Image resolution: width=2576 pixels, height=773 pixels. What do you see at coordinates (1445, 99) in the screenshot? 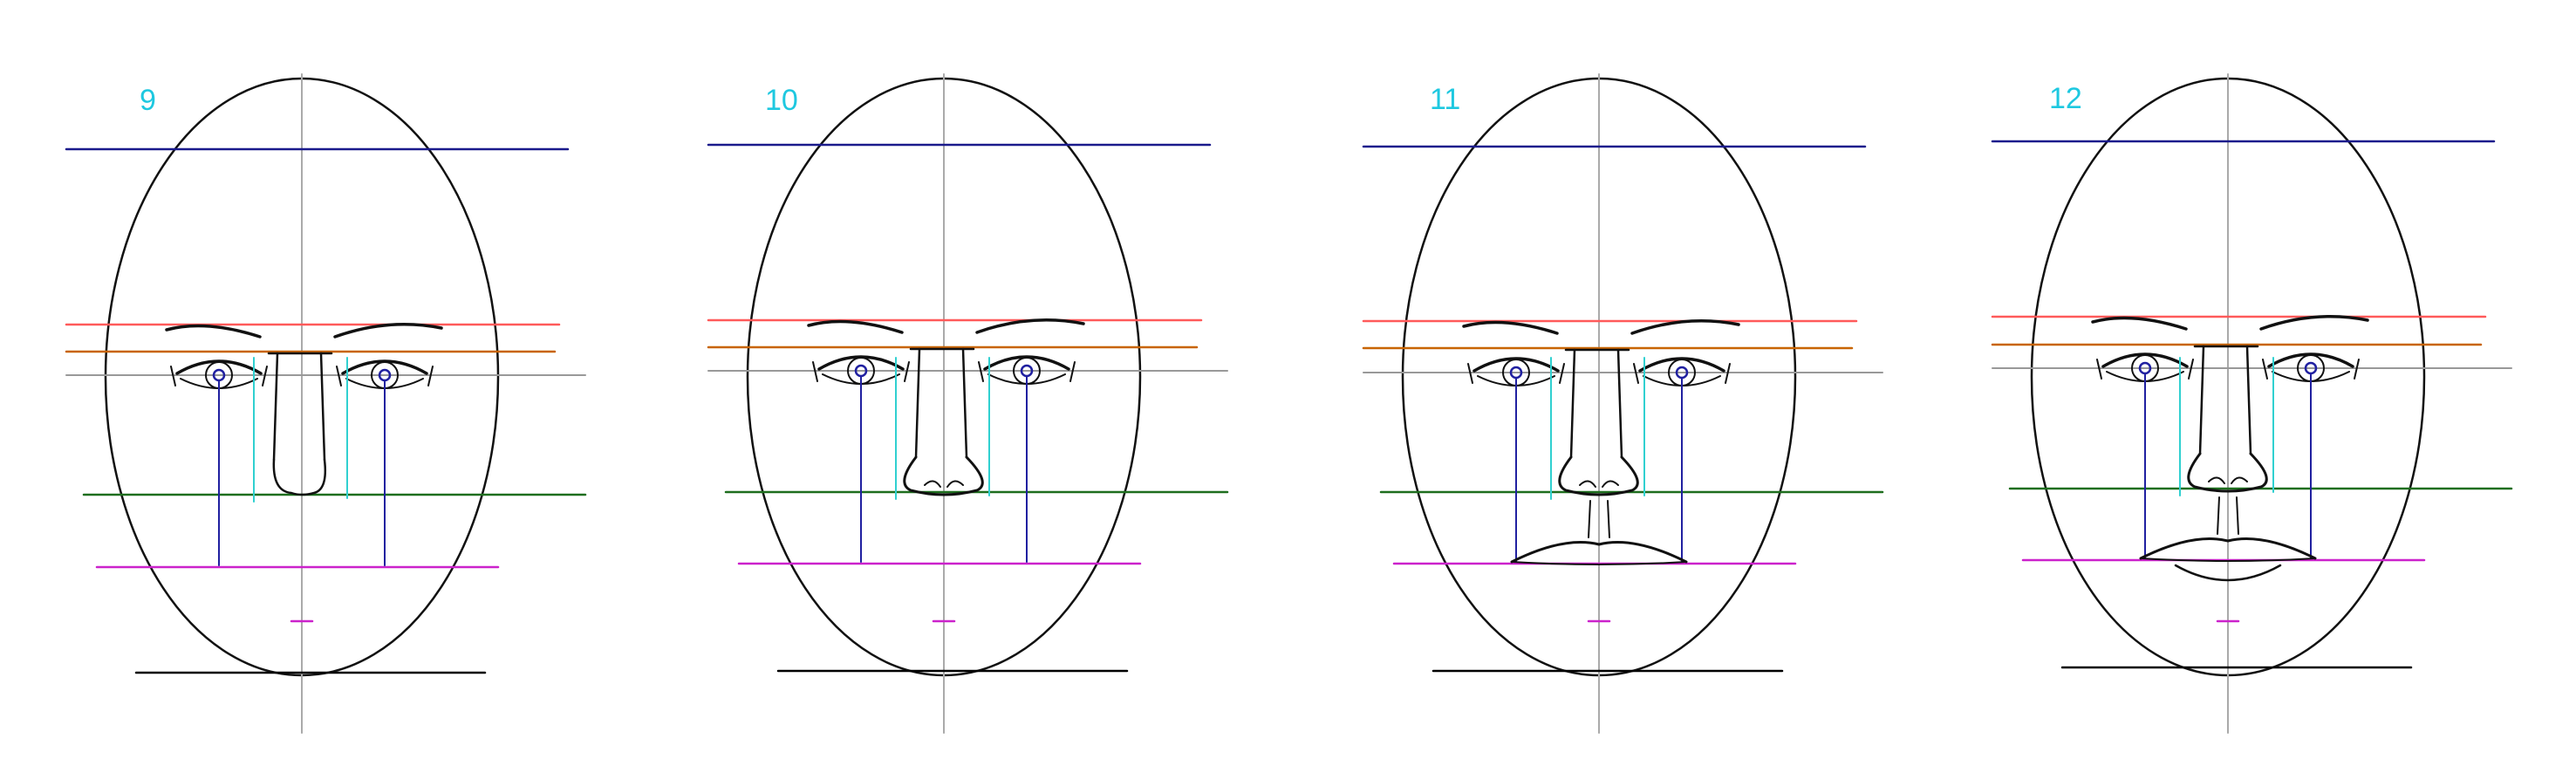
I see `step-number-label: 11` at bounding box center [1445, 99].